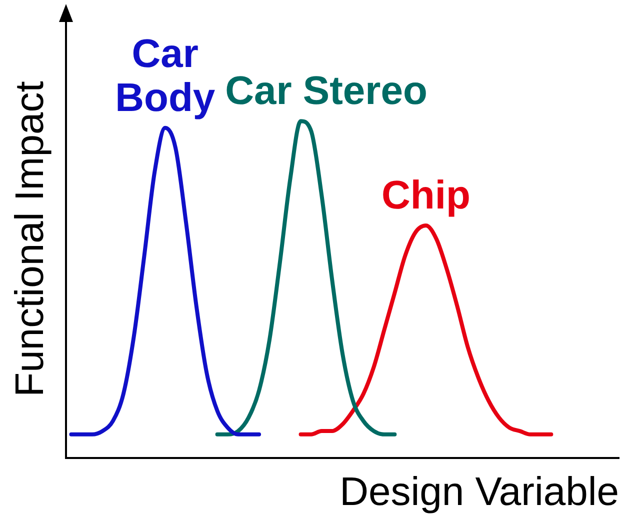  What do you see at coordinates (165, 76) in the screenshot?
I see `series-label: Car Body` at bounding box center [165, 76].